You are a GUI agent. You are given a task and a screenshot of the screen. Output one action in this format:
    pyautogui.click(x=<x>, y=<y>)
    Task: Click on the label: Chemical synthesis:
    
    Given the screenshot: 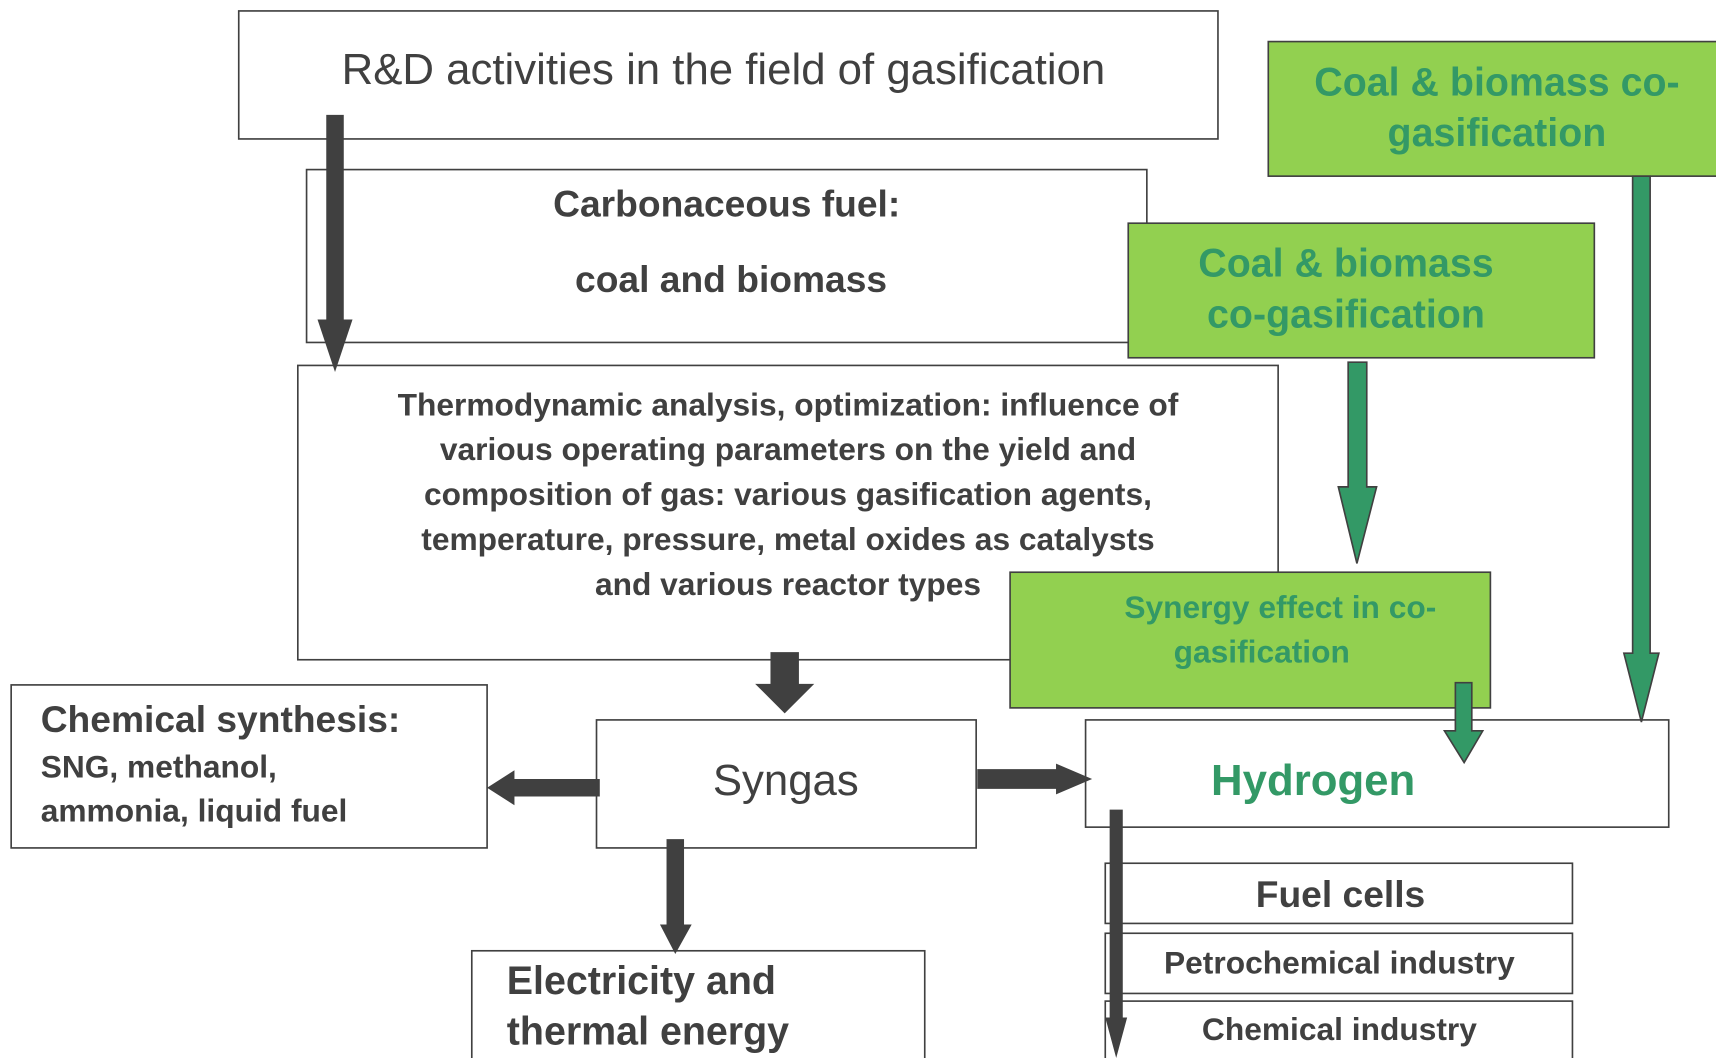 What is the action you would take?
    pyautogui.click(x=221, y=719)
    